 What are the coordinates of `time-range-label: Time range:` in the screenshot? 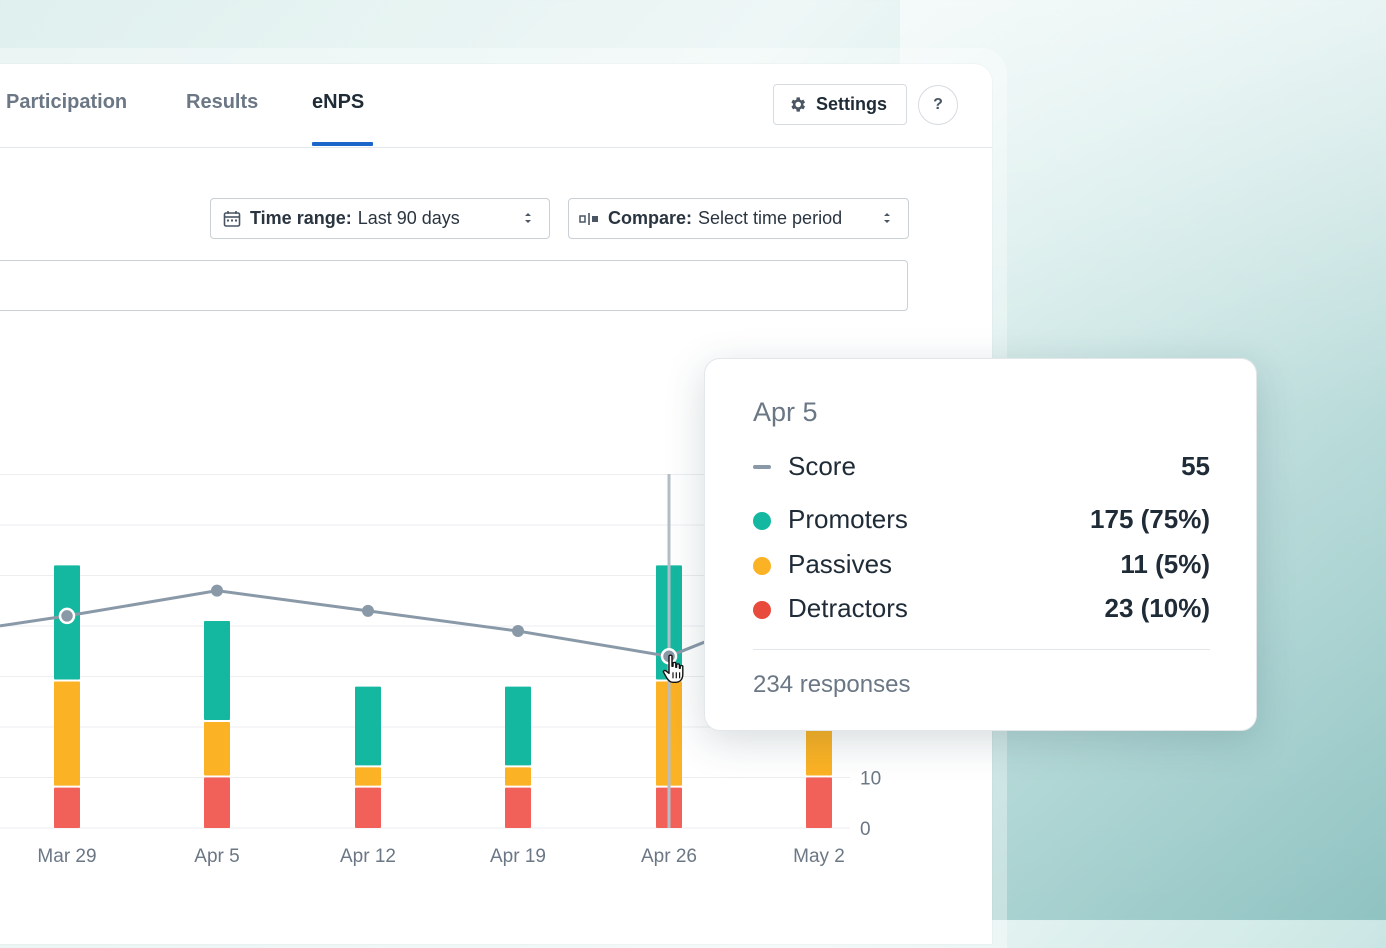 It's located at (301, 218).